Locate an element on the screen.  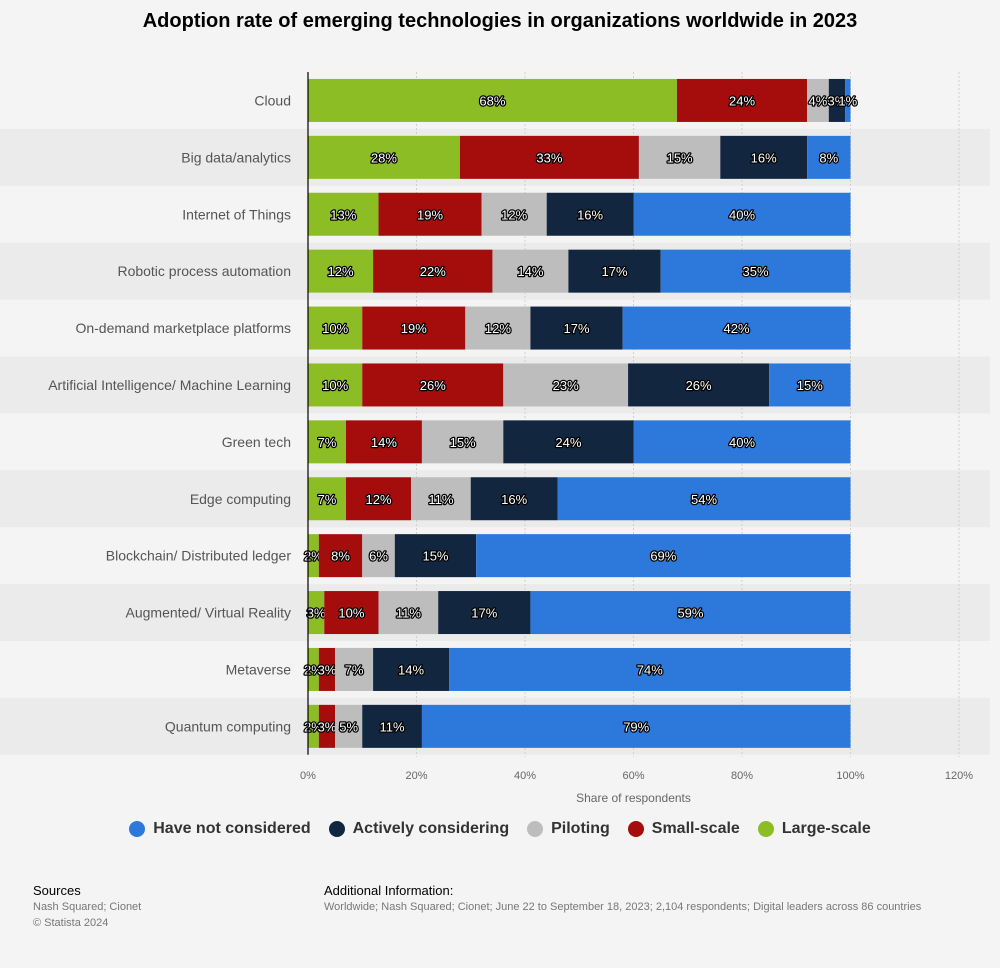
category-label: Quantum computing is located at coordinates (228, 726).